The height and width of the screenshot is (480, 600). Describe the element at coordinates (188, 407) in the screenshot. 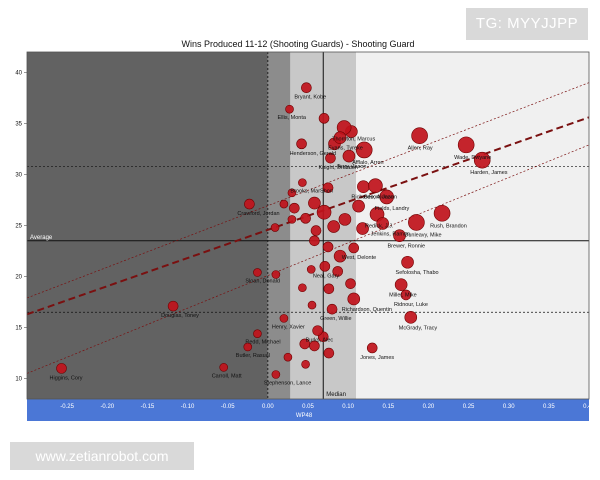

I see `x-tick-label: -0.10` at that location.